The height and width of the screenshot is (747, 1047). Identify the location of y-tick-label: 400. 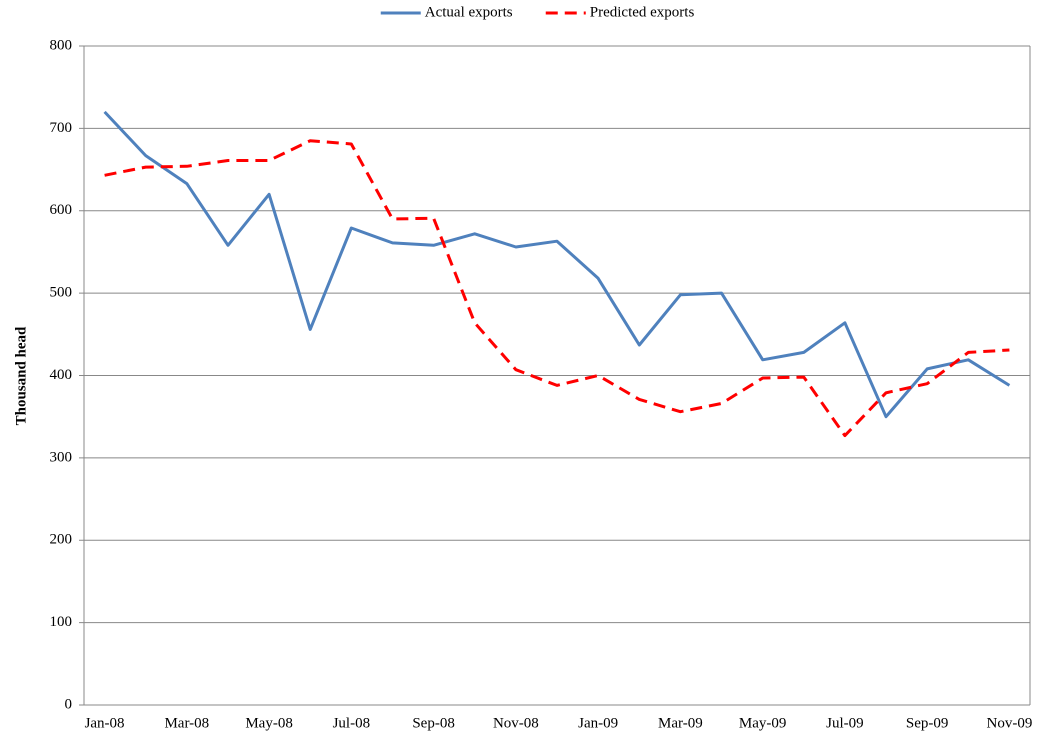
(61, 375).